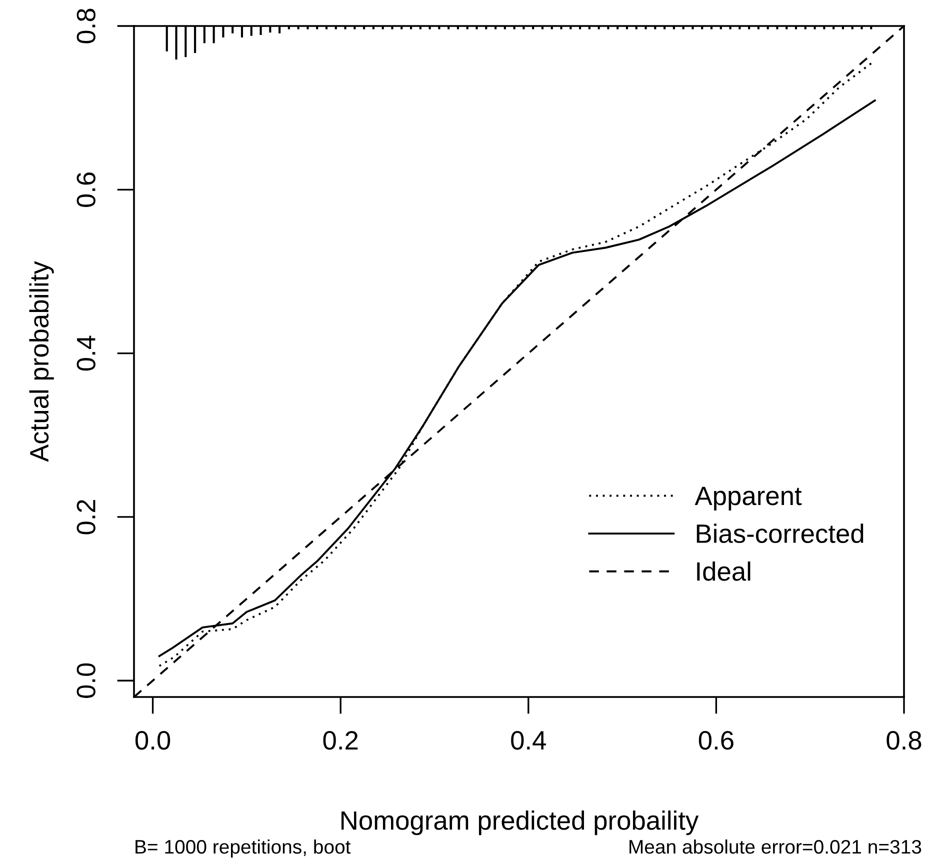 Image resolution: width=936 pixels, height=868 pixels. Describe the element at coordinates (243, 848) in the screenshot. I see `text: B= 1000 repetitions, boot` at that location.